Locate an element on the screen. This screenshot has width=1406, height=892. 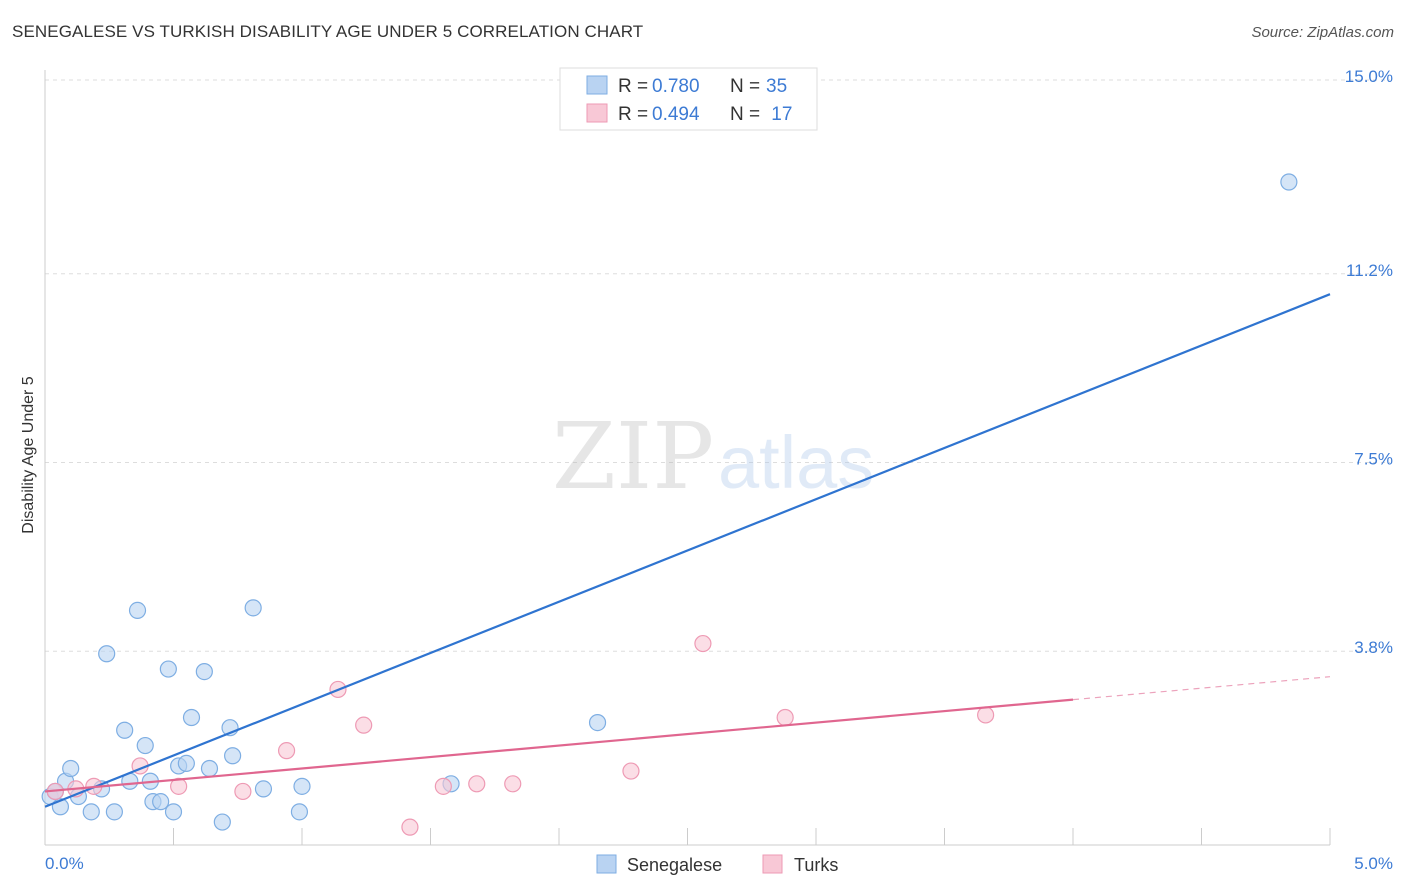
legend-n-value-senegalese: 35 is located at coordinates (776, 86).